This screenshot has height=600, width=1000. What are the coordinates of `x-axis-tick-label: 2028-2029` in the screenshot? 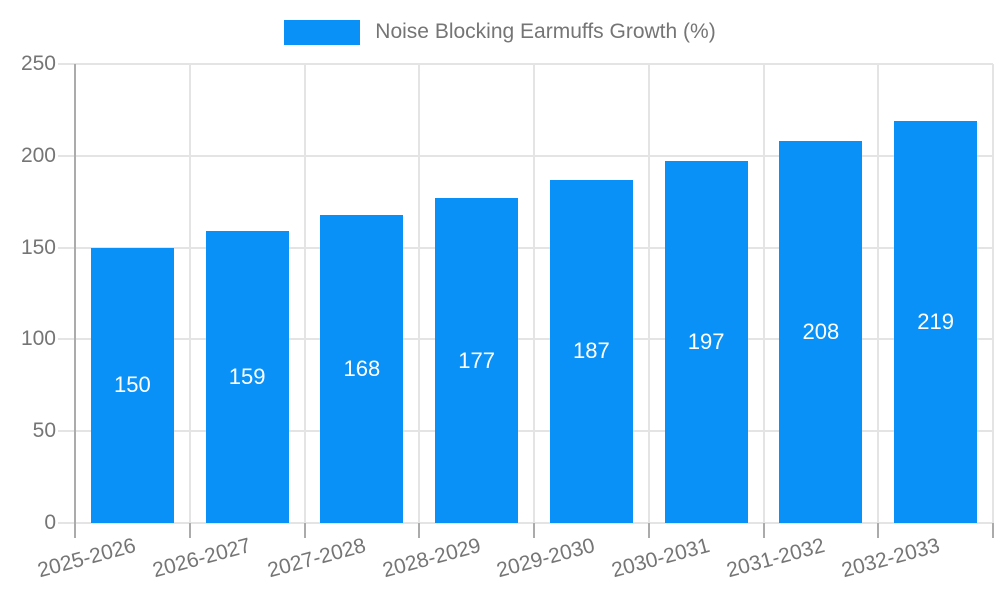 It's located at (431, 558).